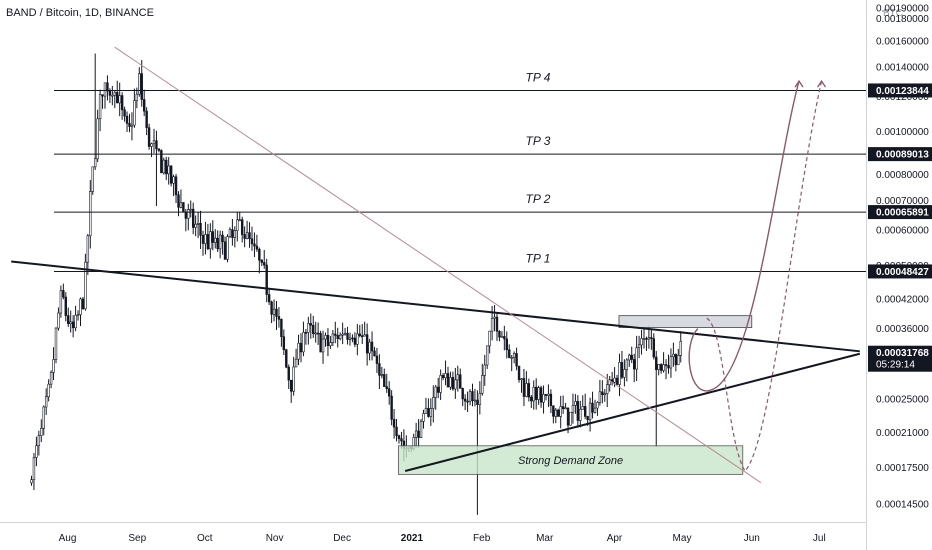  I want to click on price-tag: 0.00048427, so click(900, 271).